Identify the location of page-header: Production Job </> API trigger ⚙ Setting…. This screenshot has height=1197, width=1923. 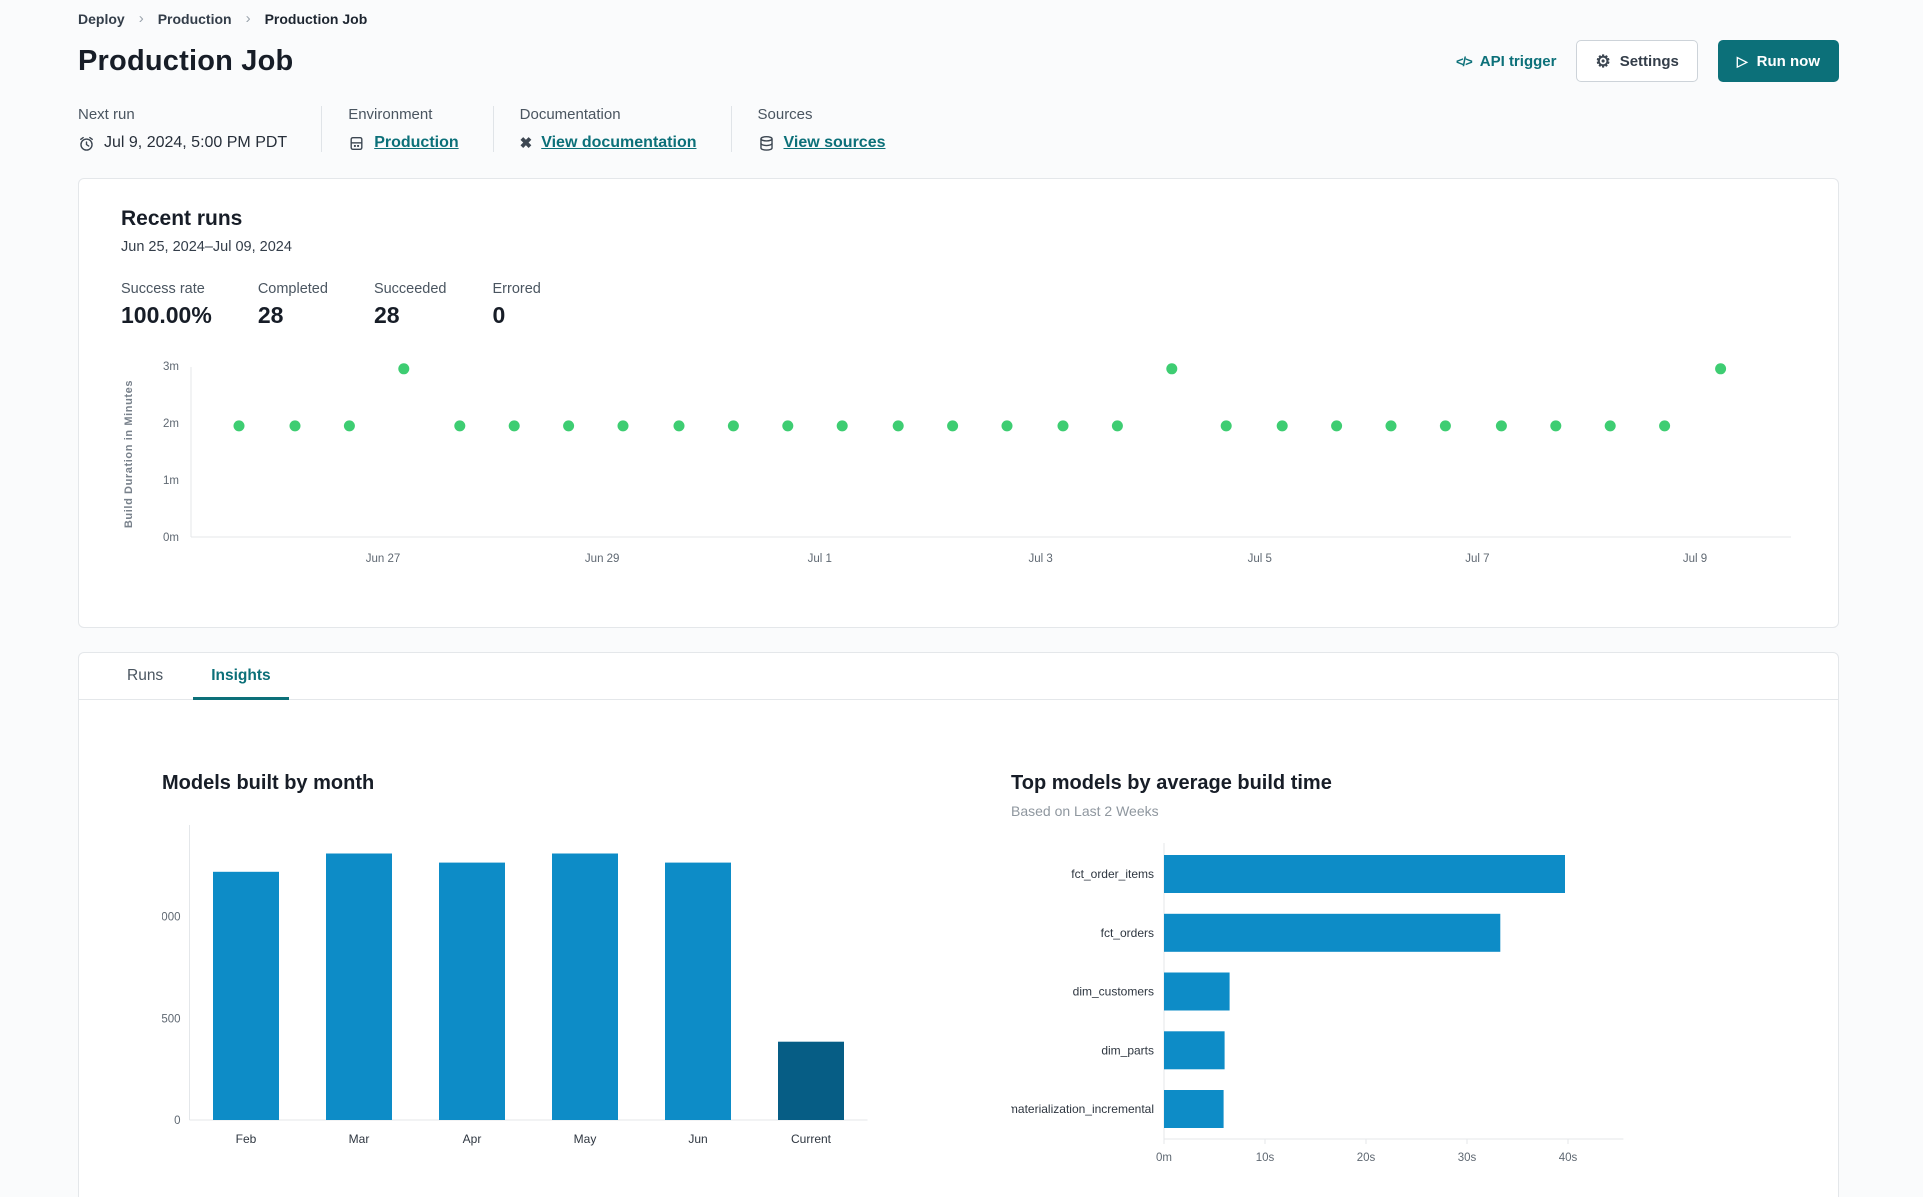
(958, 61).